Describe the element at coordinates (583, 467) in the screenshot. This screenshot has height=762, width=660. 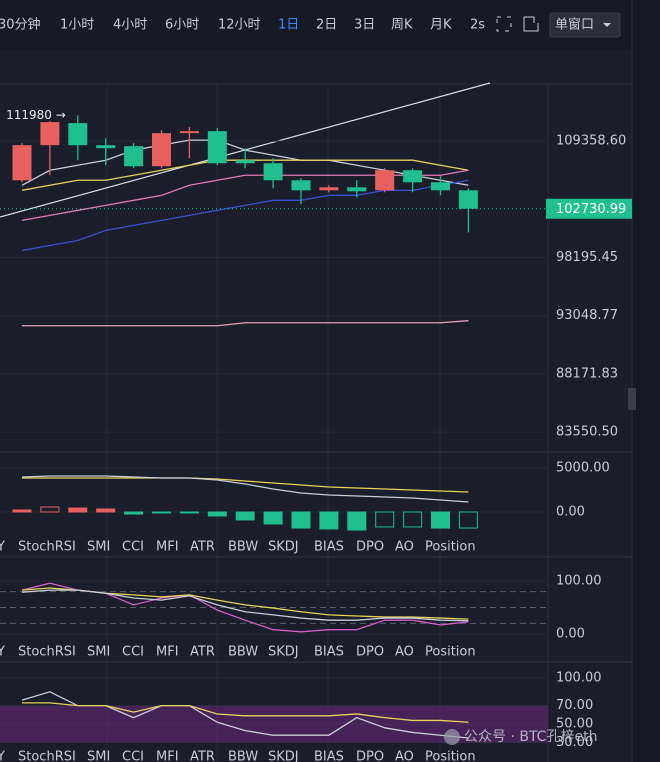
I see `y-tick-label: 5000.00` at that location.